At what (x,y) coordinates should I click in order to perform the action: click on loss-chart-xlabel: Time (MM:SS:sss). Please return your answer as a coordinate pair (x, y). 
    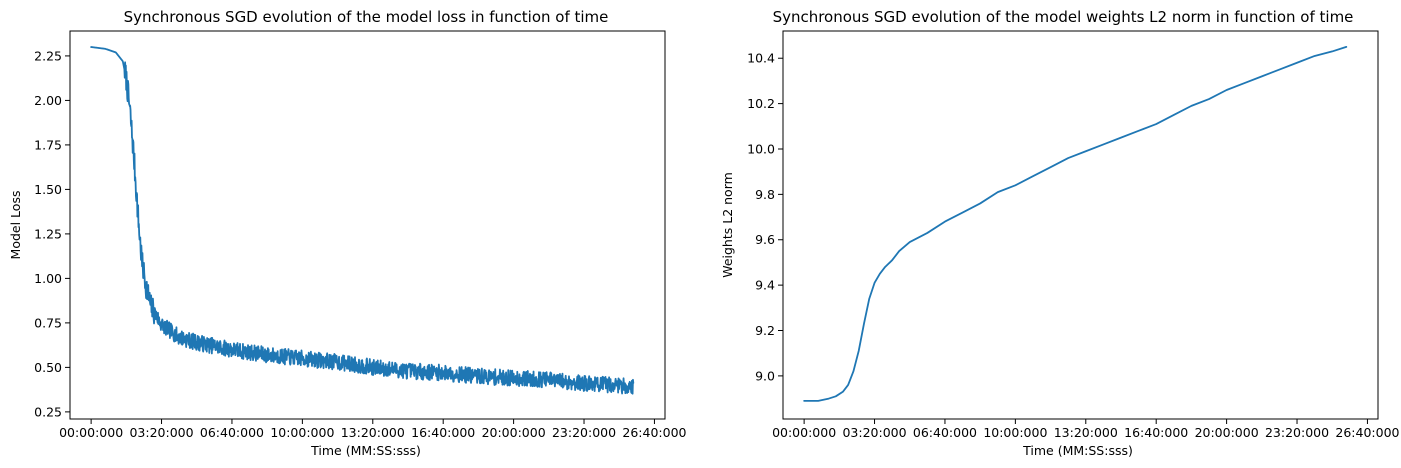
    Looking at the image, I should click on (365, 450).